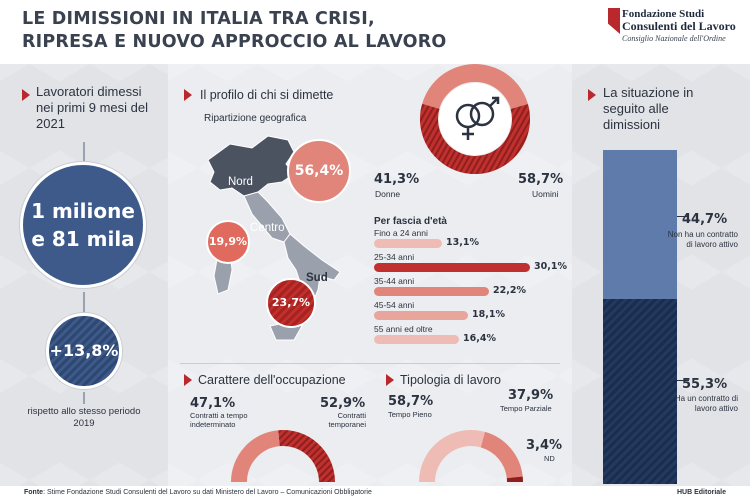  I want to click on occupation-semi-donut, so click(283, 456).